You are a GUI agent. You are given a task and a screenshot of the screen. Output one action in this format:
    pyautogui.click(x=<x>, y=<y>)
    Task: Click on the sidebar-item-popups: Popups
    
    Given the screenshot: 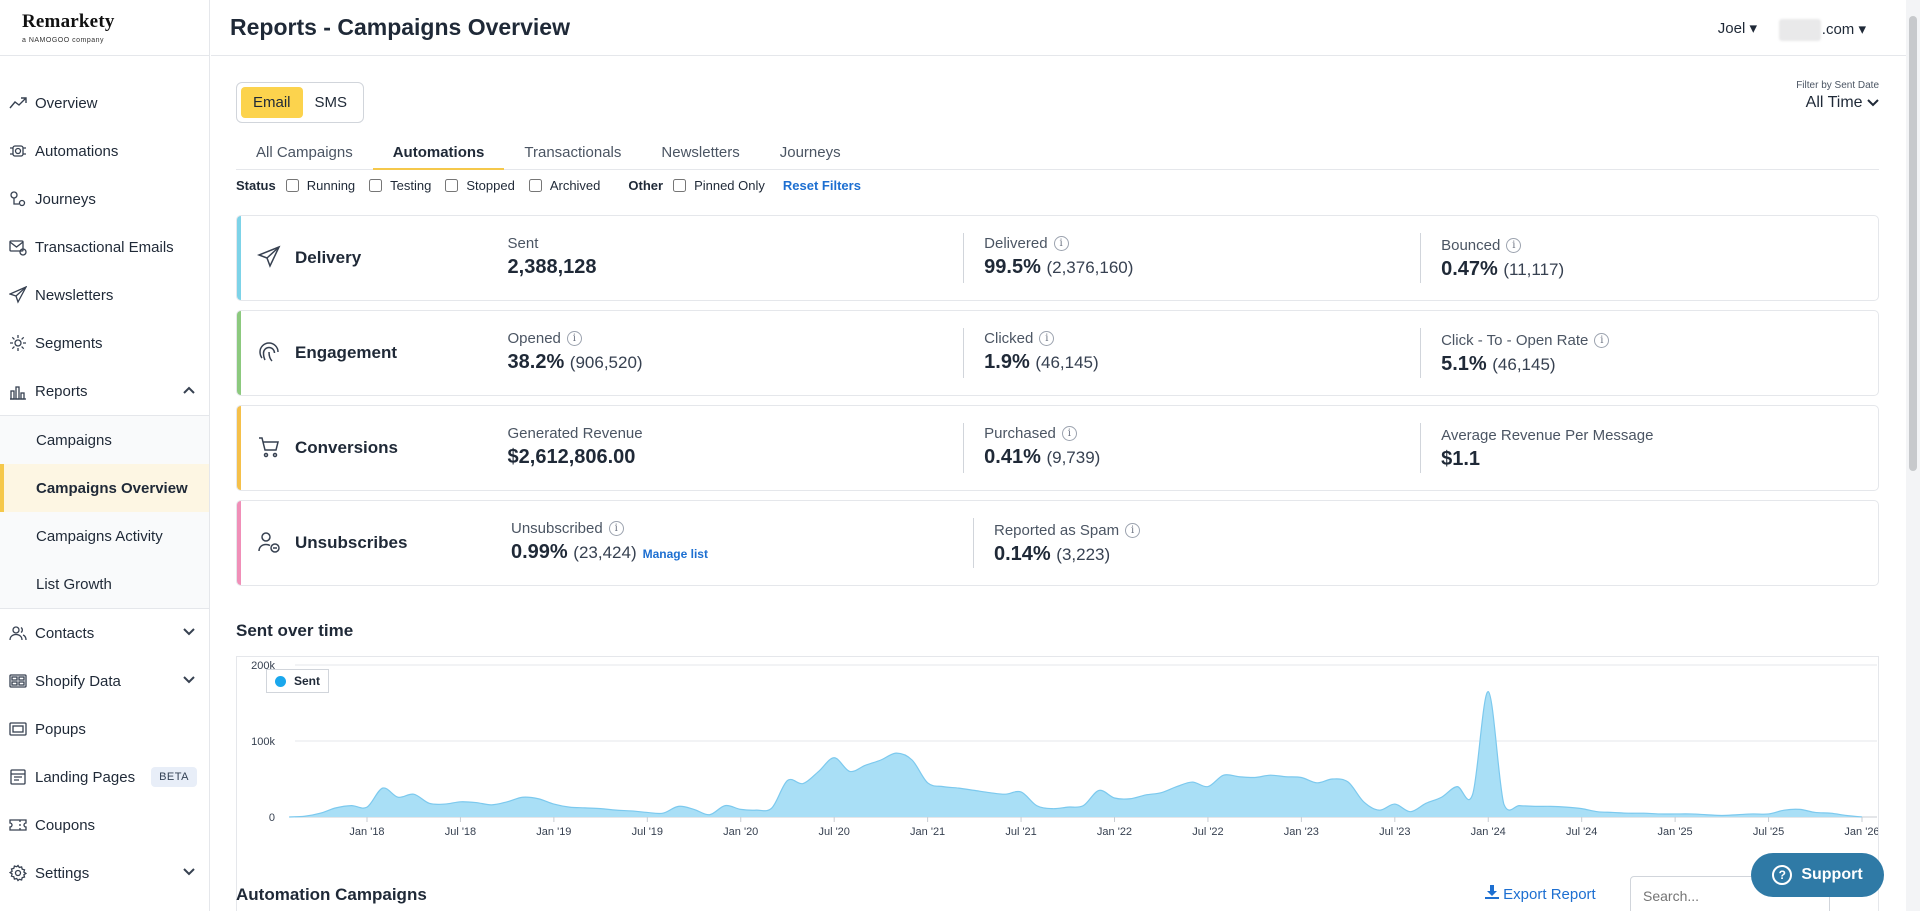 What is the action you would take?
    pyautogui.click(x=104, y=729)
    